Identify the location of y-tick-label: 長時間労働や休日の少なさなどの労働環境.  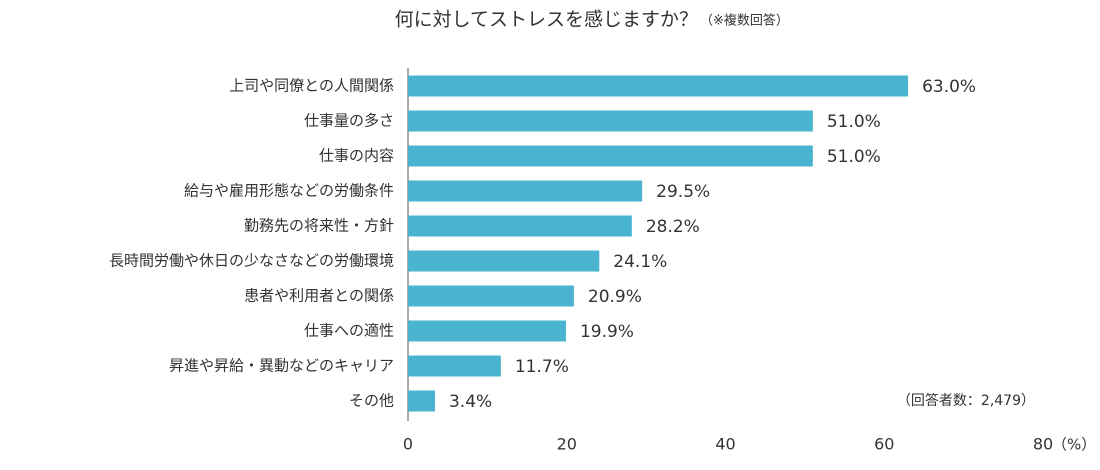
(251, 261).